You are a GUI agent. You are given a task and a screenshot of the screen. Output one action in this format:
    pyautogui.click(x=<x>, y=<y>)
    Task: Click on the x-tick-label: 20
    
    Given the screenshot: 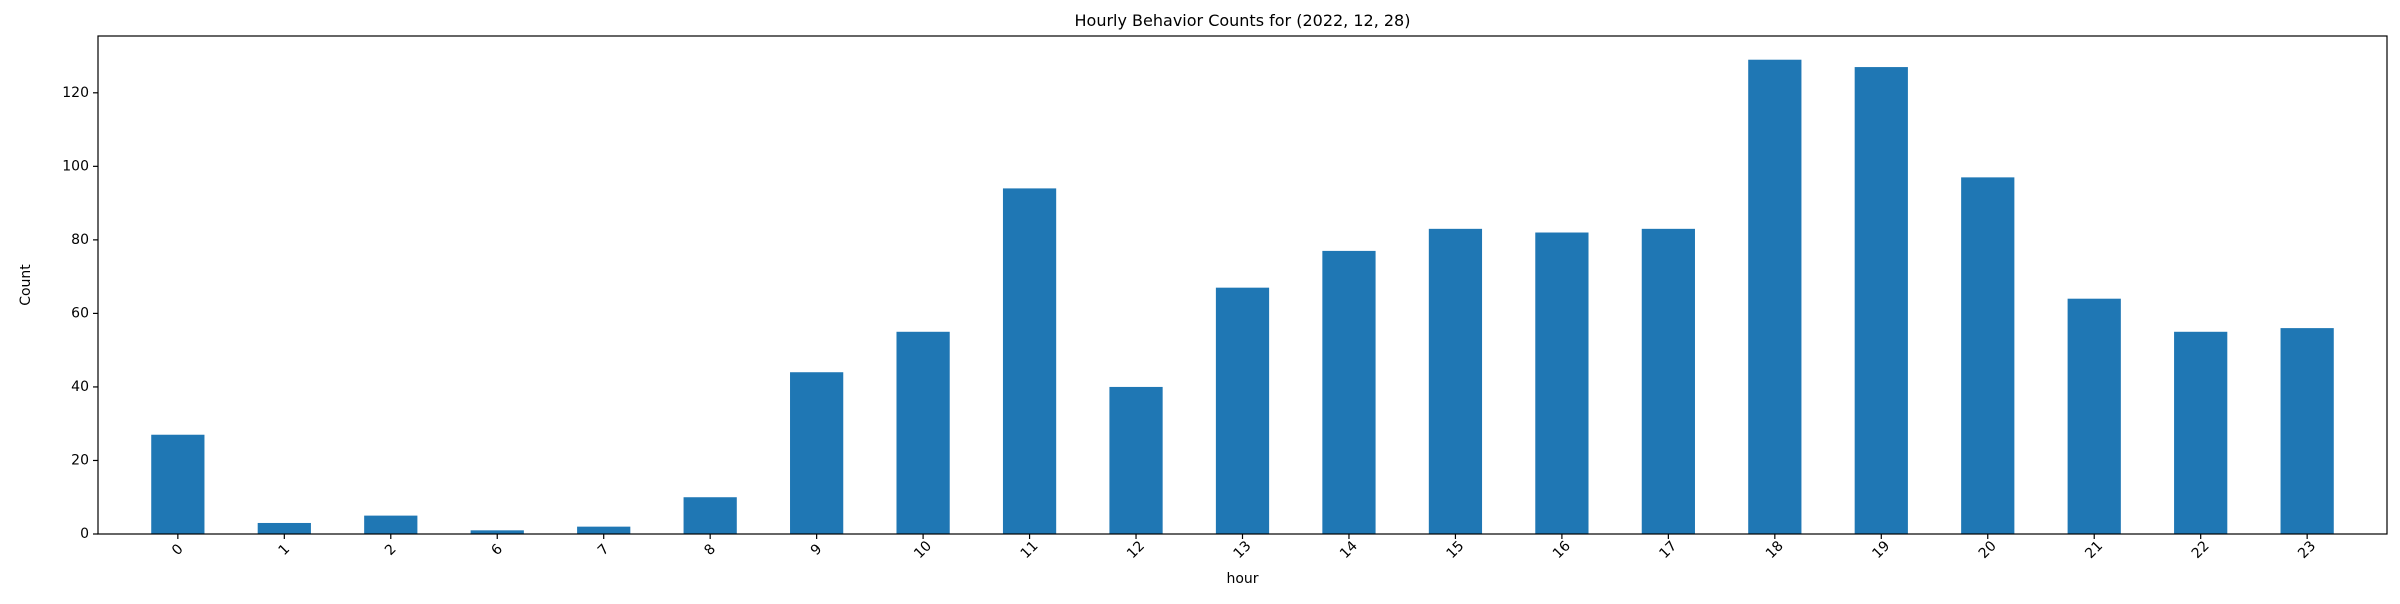 What is the action you would take?
    pyautogui.click(x=1988, y=550)
    